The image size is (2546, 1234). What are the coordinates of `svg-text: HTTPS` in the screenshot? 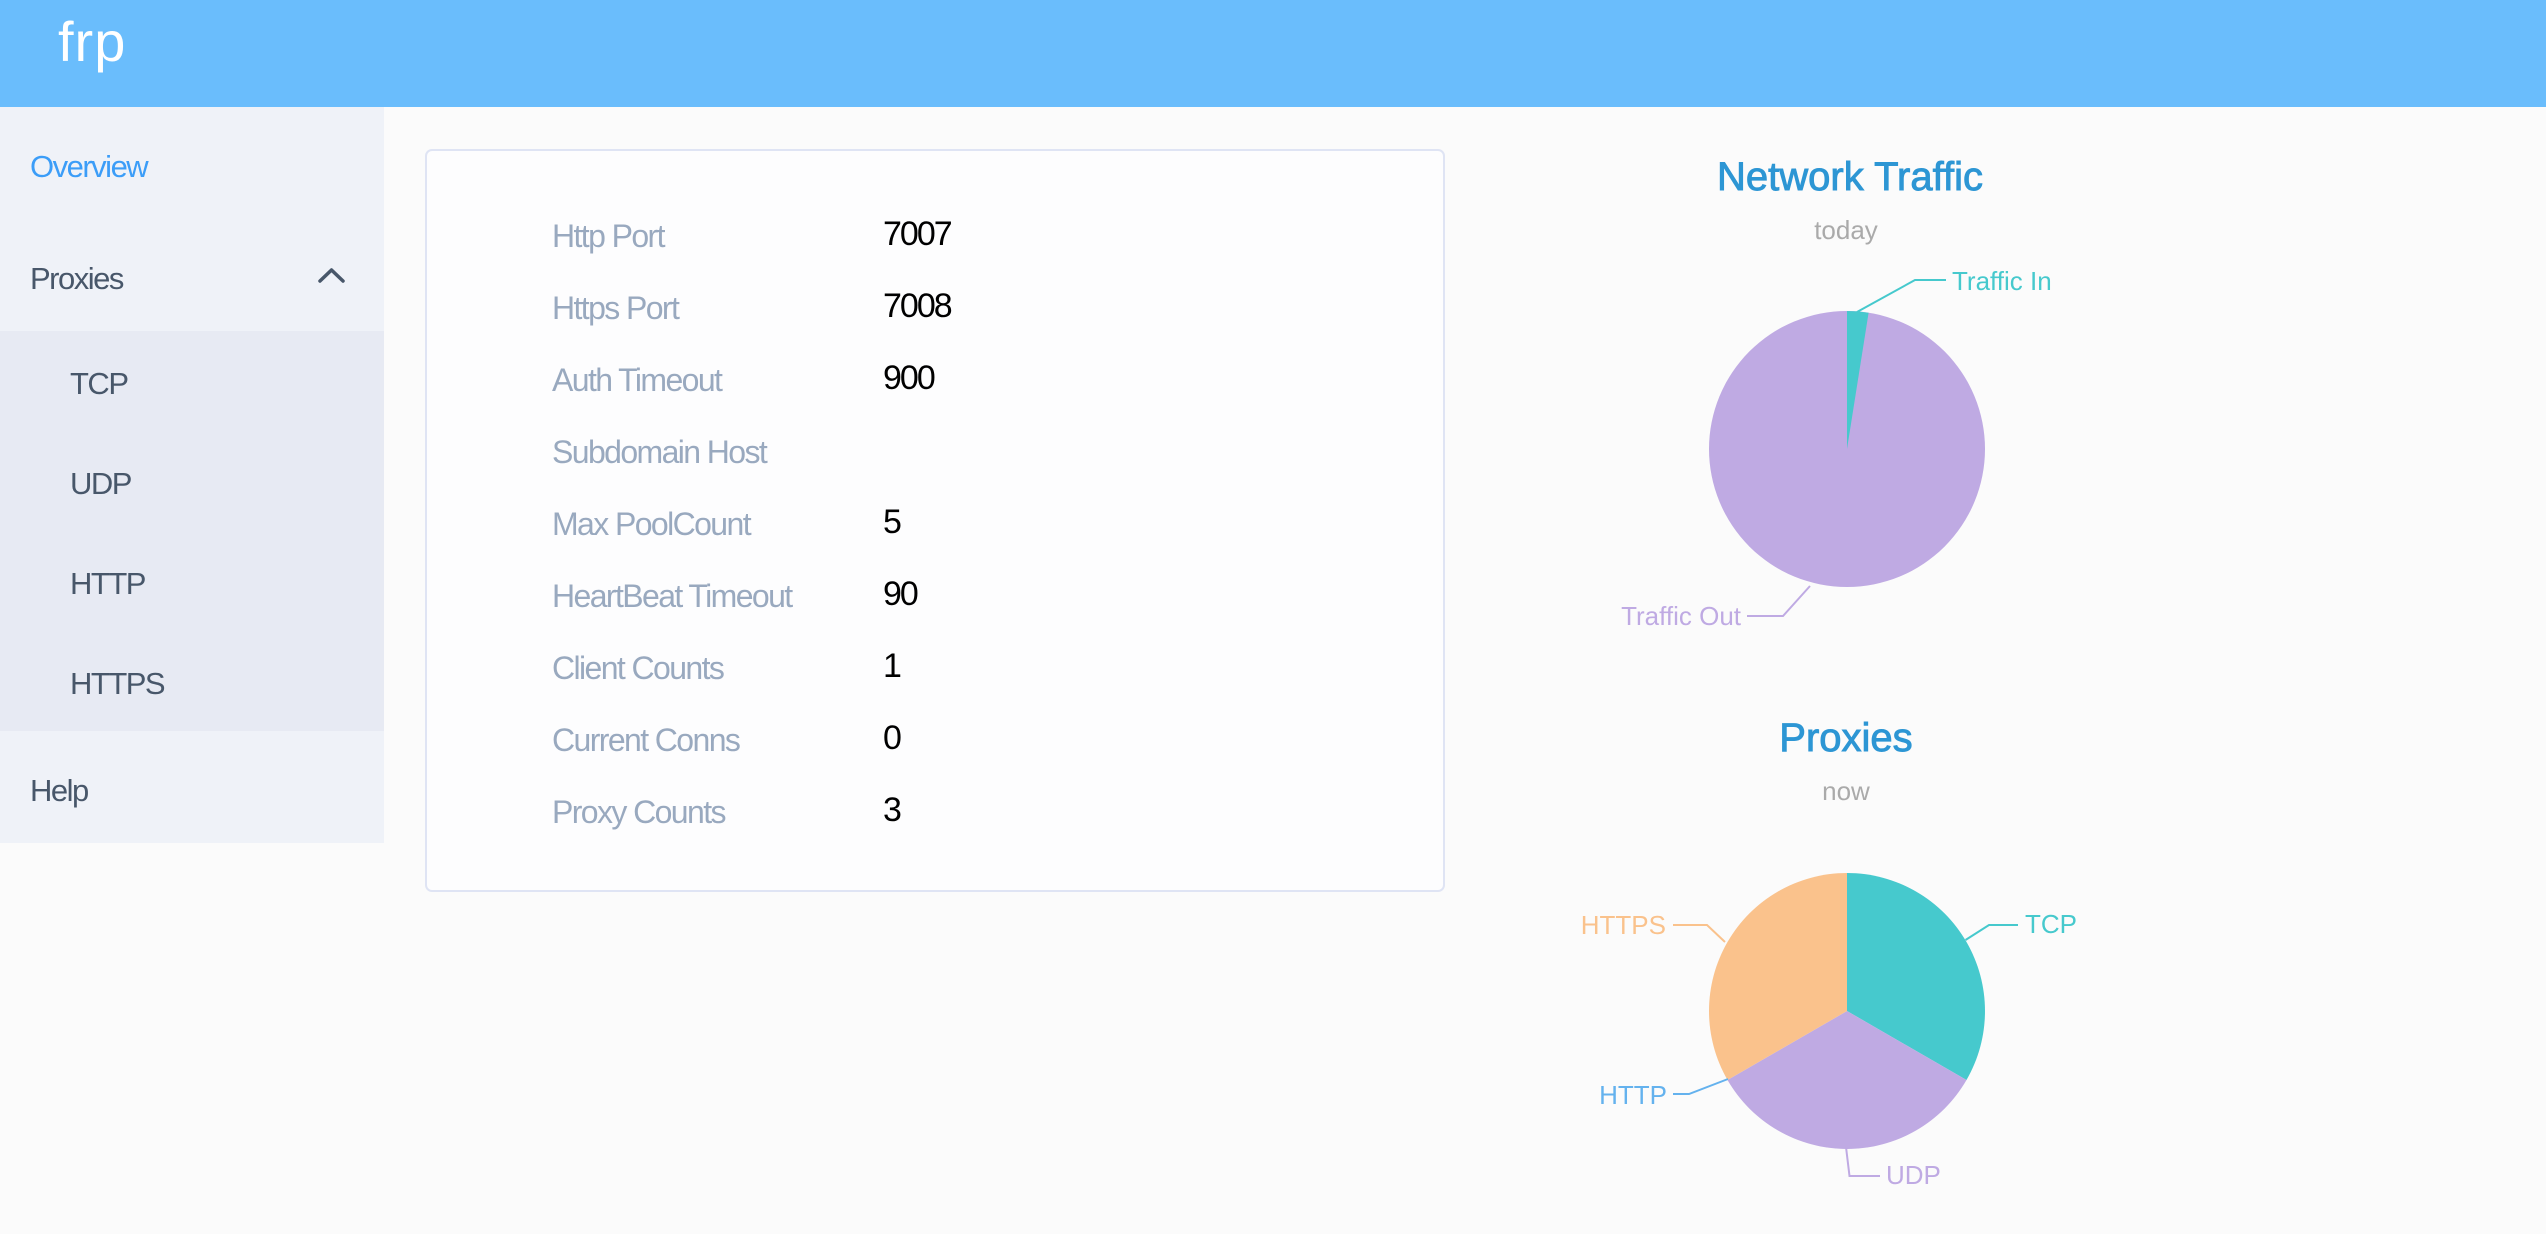 It's located at (1623, 925).